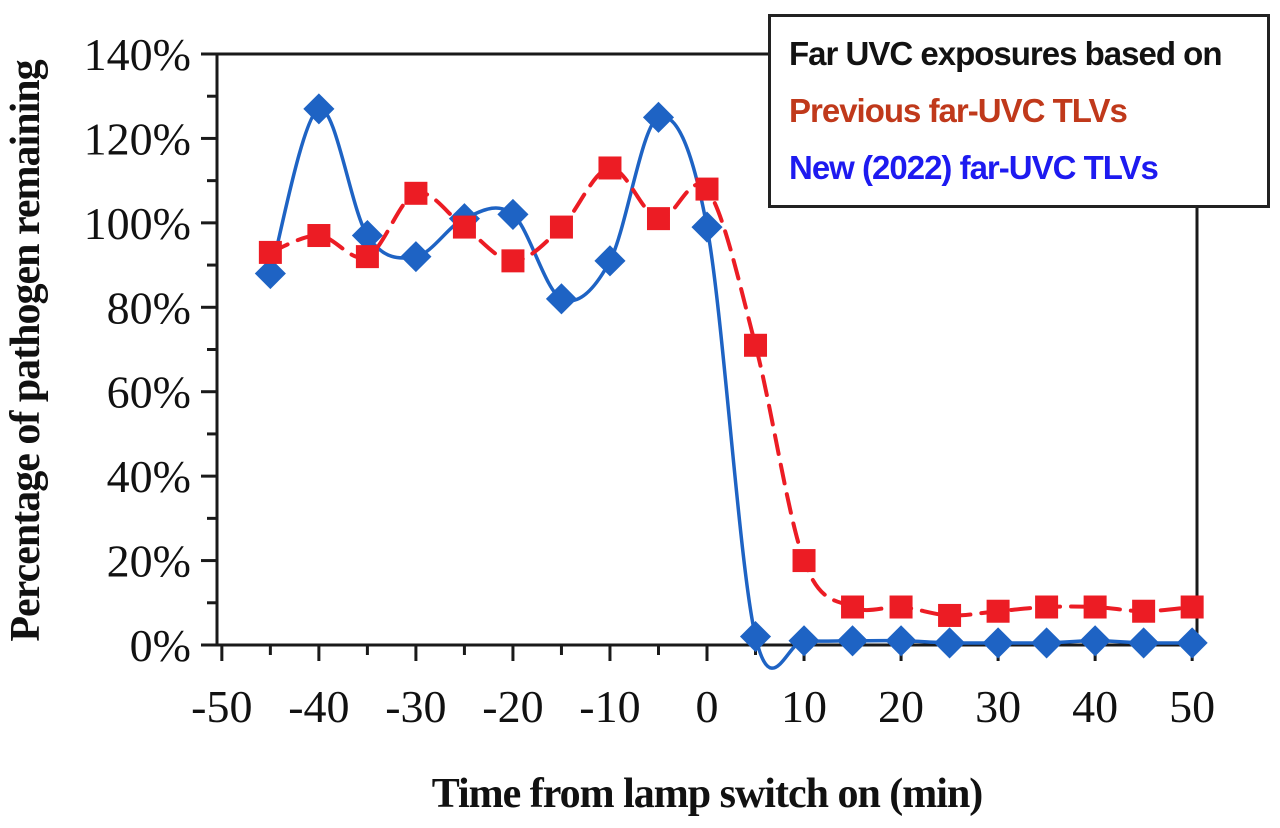 This screenshot has width=1280, height=828. What do you see at coordinates (150, 350) in the screenshot?
I see `y-axis-ticks: 0% 20% 40% 60% 80% 100% 120% 140%` at bounding box center [150, 350].